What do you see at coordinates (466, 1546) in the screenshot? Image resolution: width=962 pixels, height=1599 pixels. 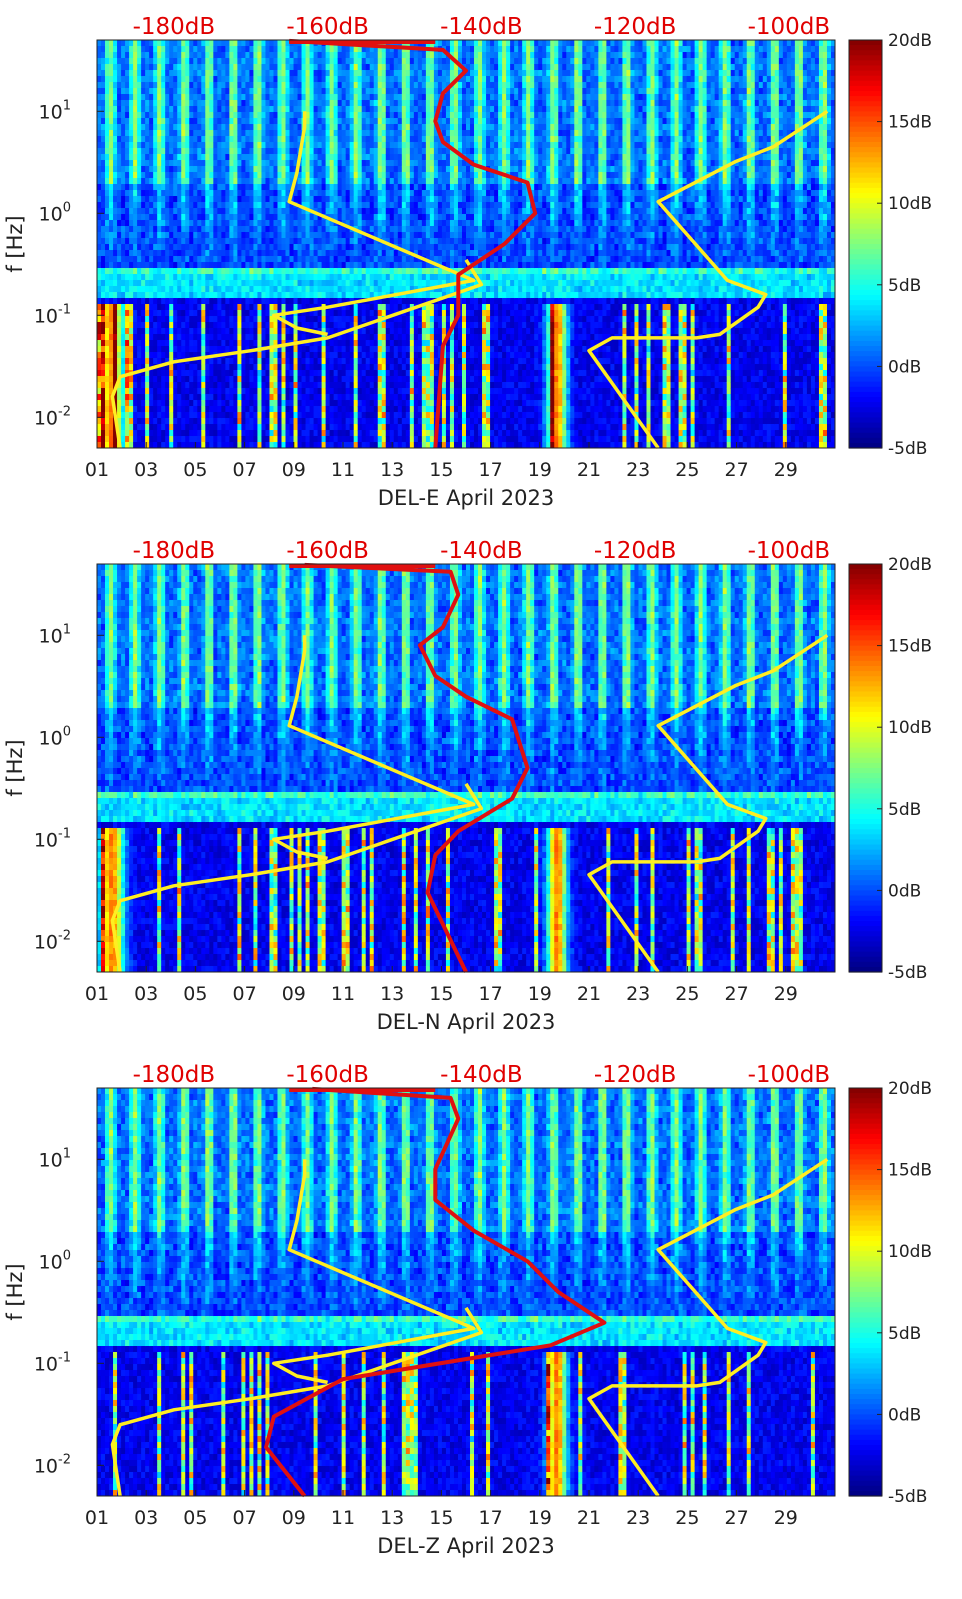 I see `x-axis-label: DEL-Z April 2023` at bounding box center [466, 1546].